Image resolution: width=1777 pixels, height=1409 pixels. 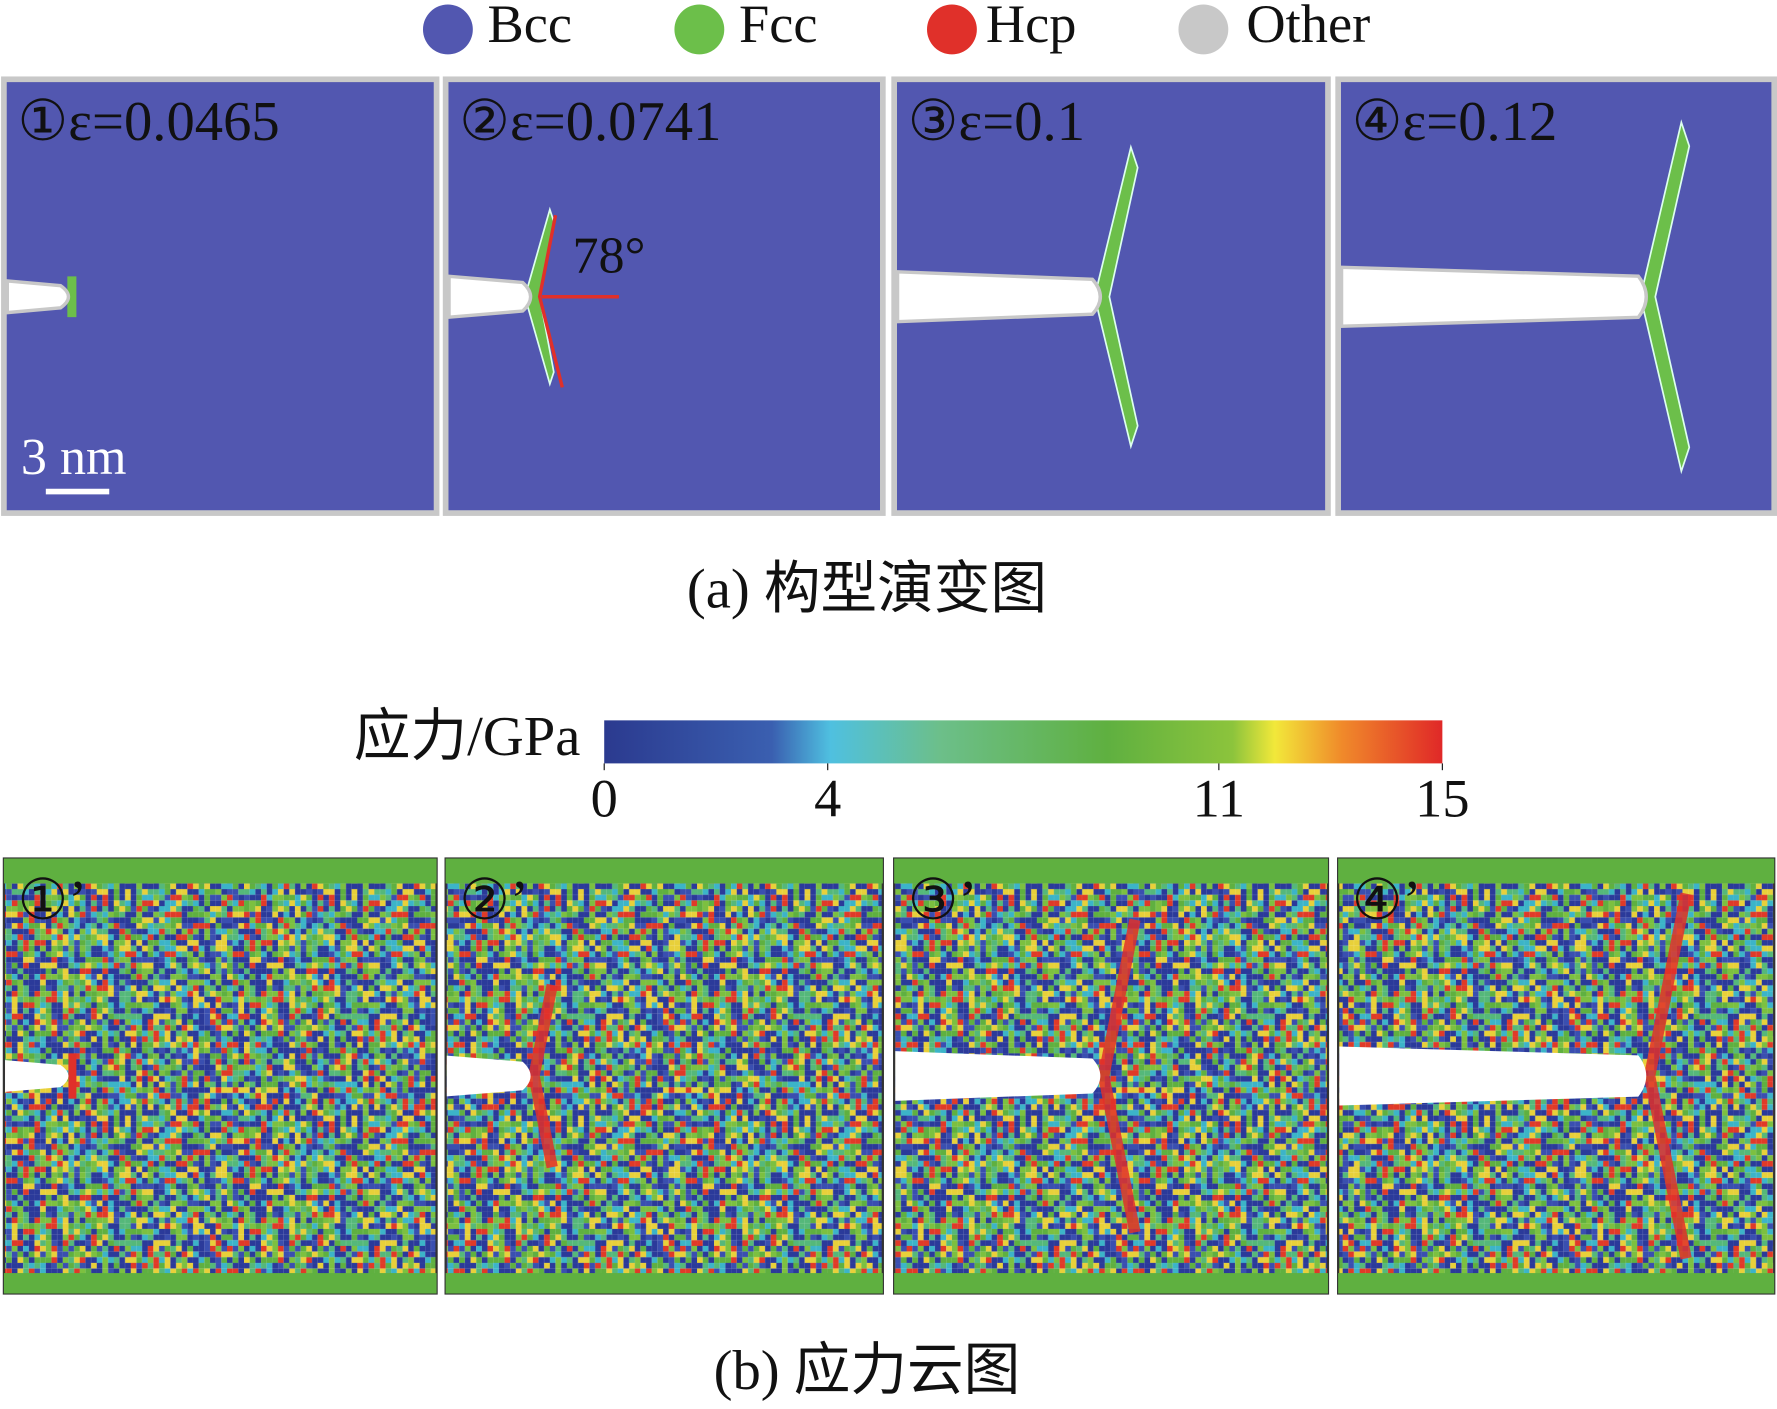 I want to click on angle-line, so click(x=550, y=301).